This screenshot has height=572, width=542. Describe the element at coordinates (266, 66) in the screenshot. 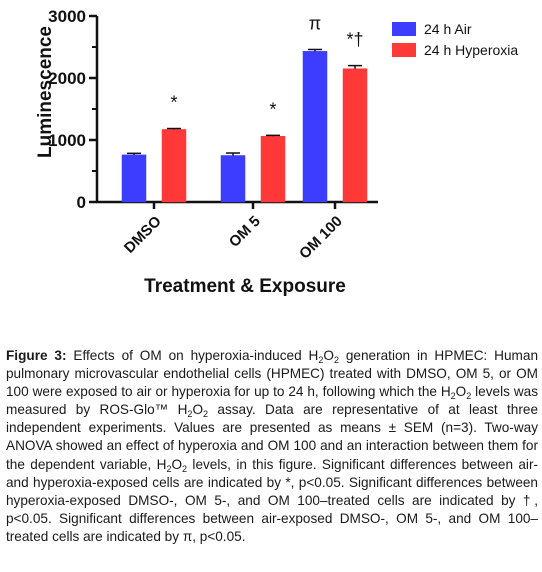

I see `chart-annotations: * * π *†` at that location.